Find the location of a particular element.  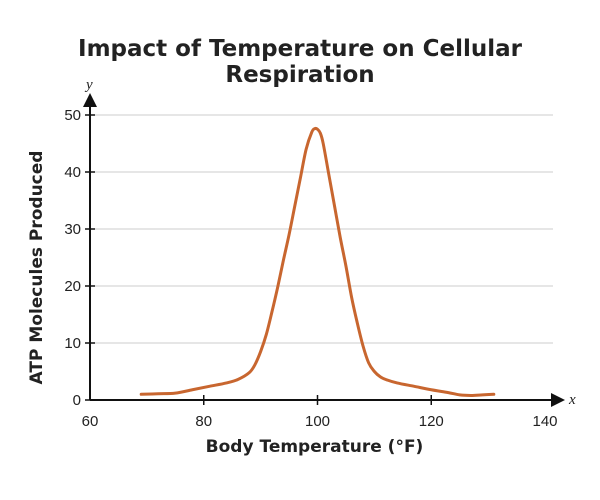

y-axis-title: ATP Molecules Produced is located at coordinates (37, 268).